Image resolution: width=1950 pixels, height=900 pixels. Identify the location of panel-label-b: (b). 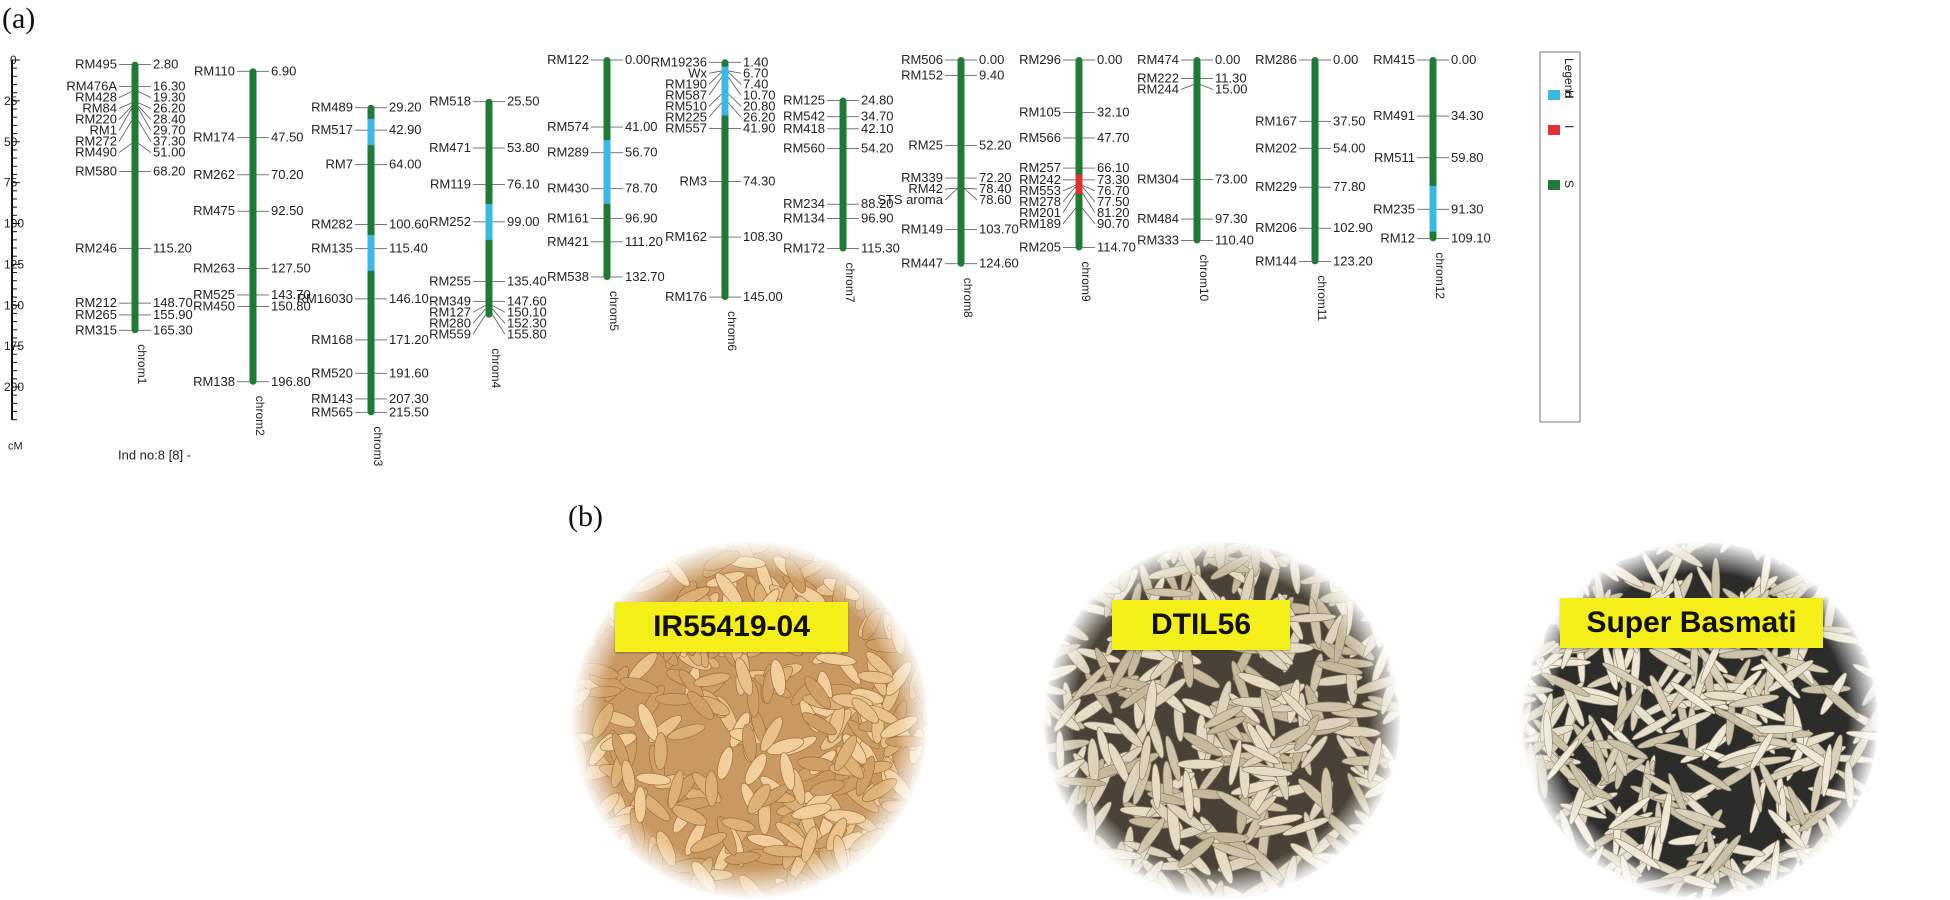
(585, 516).